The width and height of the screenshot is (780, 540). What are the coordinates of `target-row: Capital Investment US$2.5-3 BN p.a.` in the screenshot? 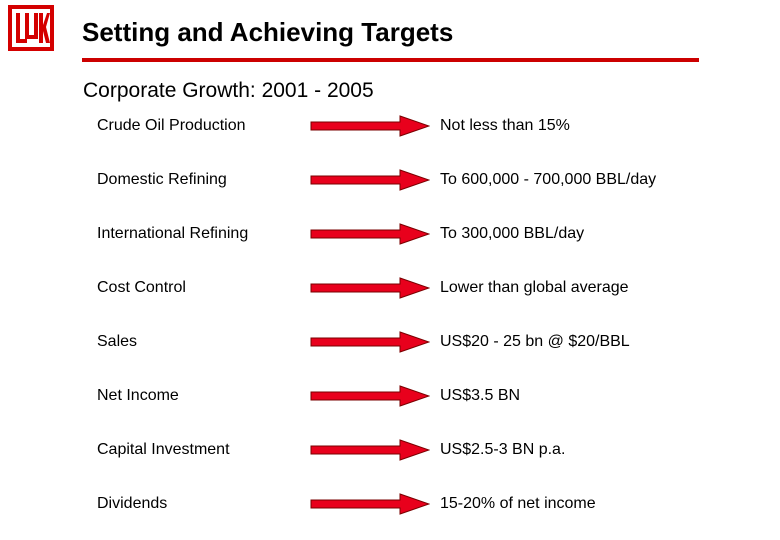 It's located at (390, 452).